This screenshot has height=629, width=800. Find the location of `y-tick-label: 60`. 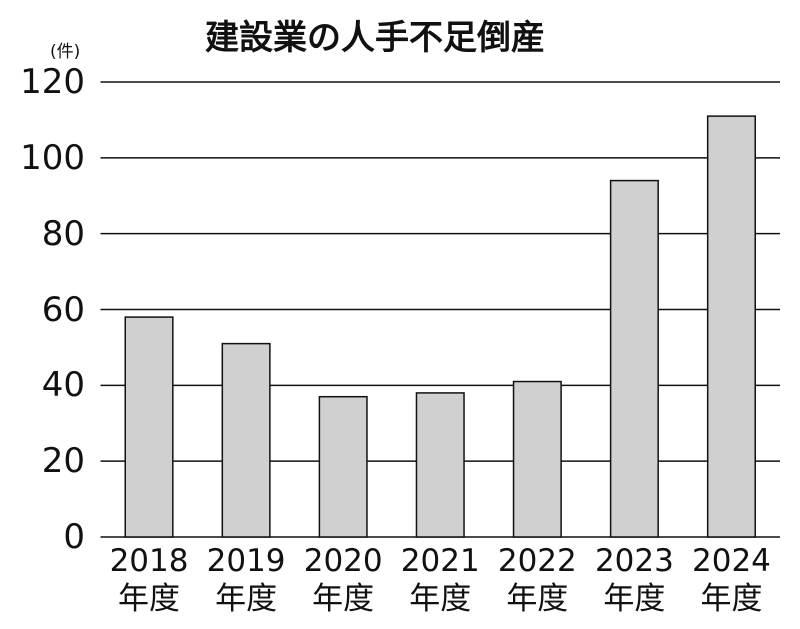

y-tick-label: 60 is located at coordinates (63, 309).